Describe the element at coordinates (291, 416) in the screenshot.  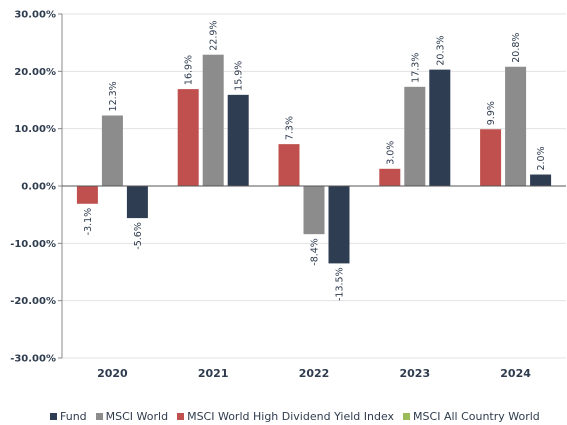
I see `legend-label: MSCI World High Dividend Yield Index` at that location.